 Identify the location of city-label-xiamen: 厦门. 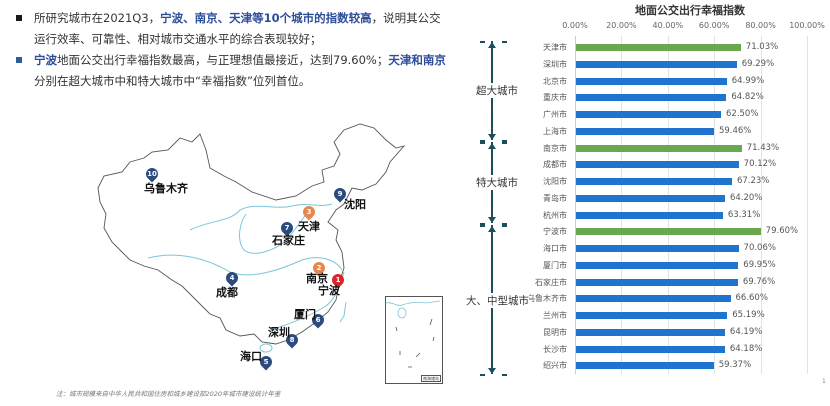
(305, 314).